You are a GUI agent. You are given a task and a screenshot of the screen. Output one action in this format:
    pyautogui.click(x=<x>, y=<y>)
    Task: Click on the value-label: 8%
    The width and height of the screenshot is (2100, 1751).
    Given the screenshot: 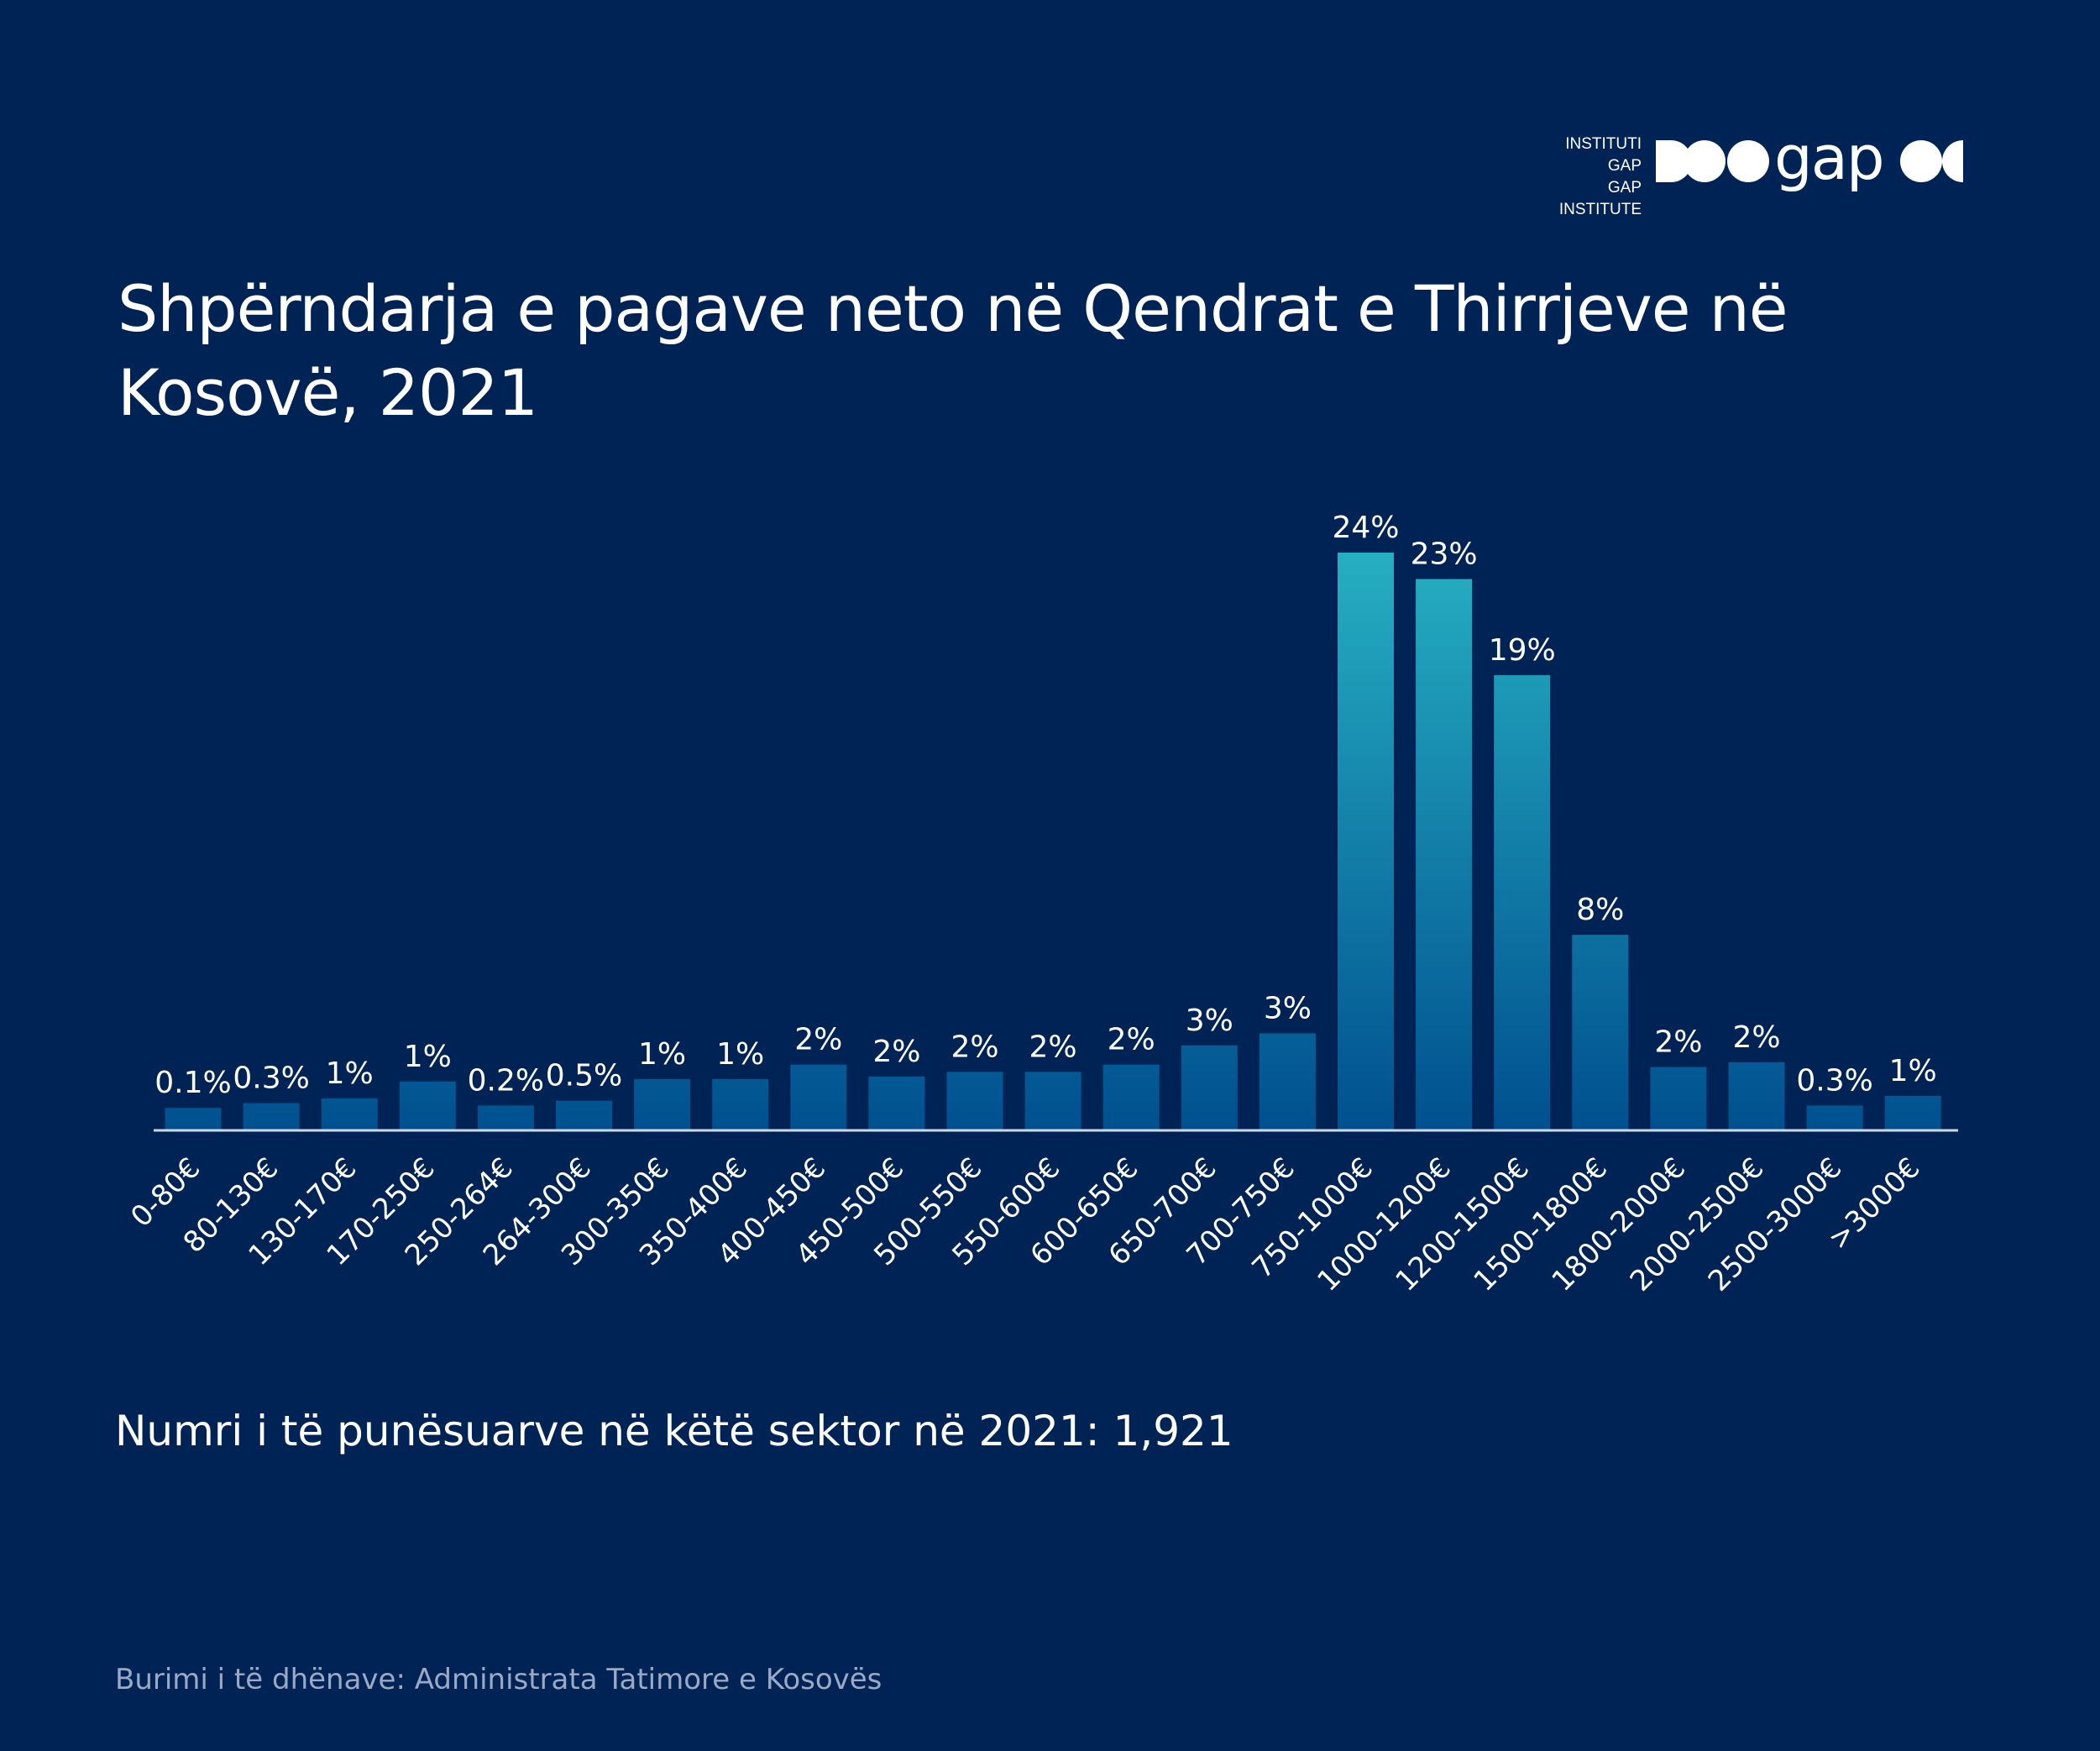 What is the action you would take?
    pyautogui.click(x=1600, y=910)
    